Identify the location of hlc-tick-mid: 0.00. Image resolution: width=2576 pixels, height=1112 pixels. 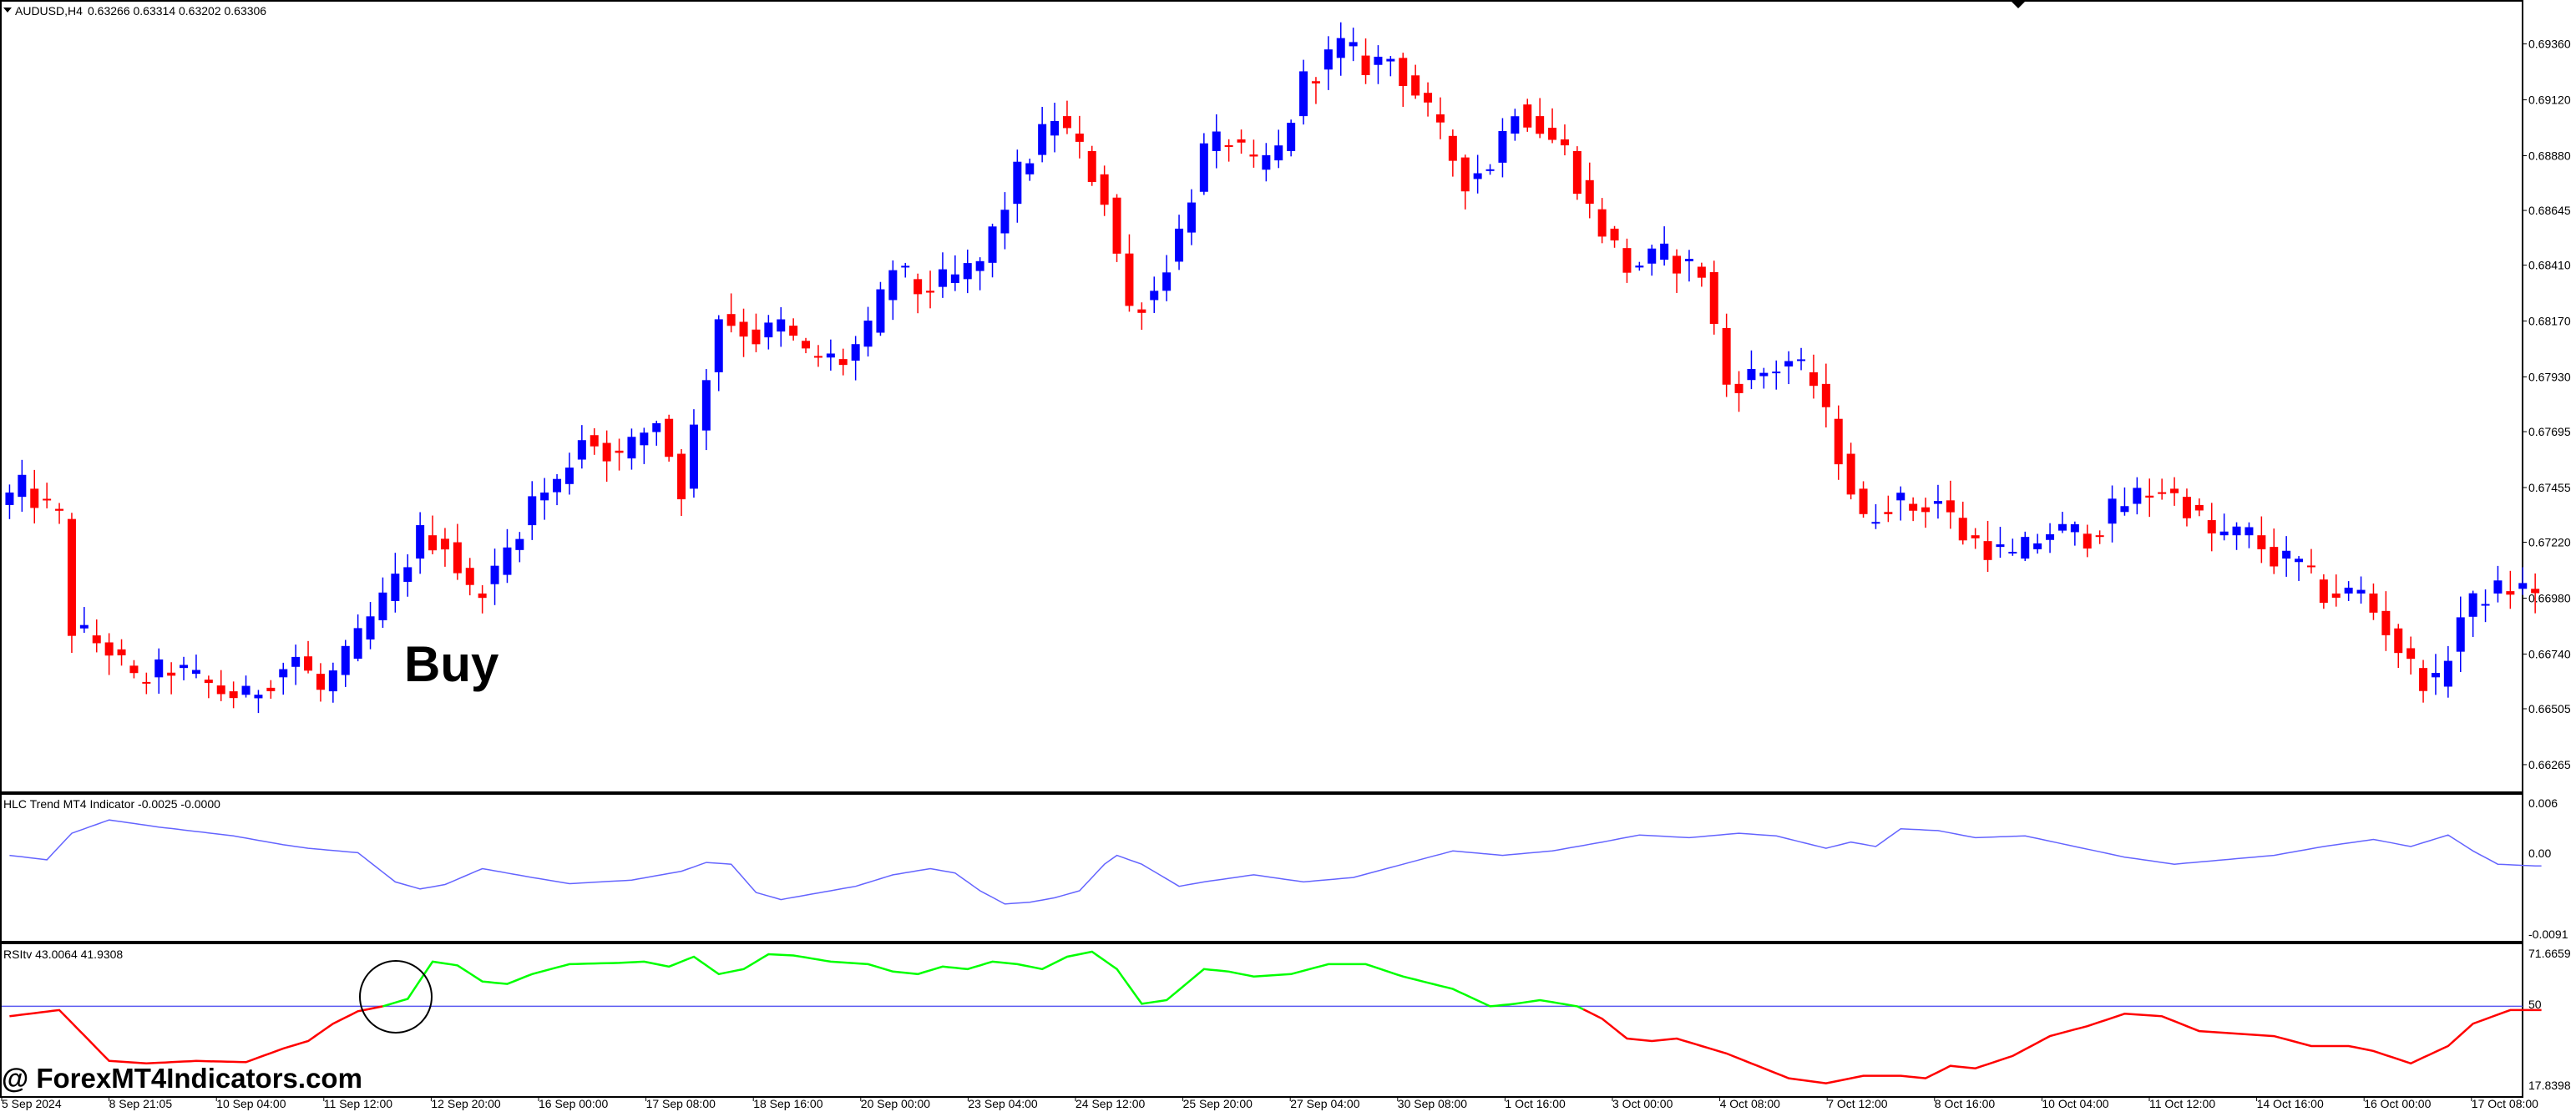
(2539, 853).